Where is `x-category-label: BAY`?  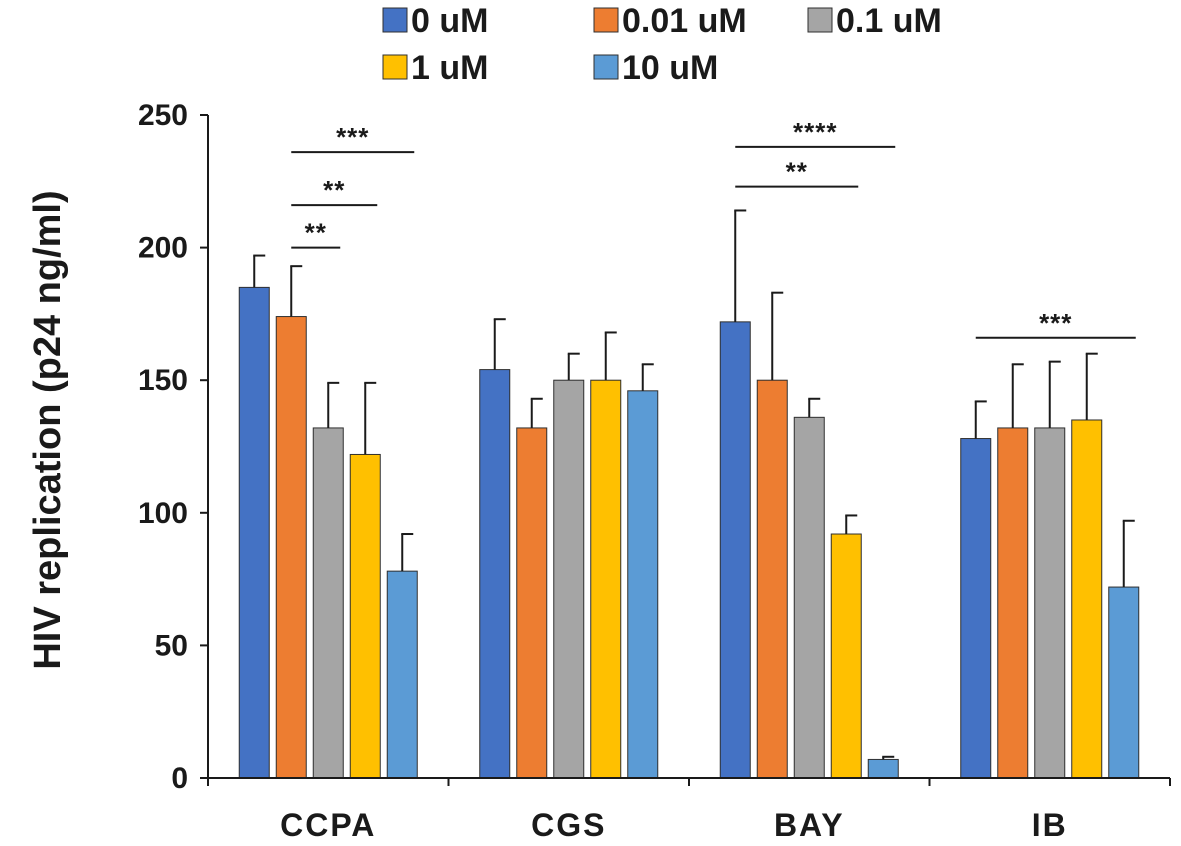
x-category-label: BAY is located at coordinates (809, 825).